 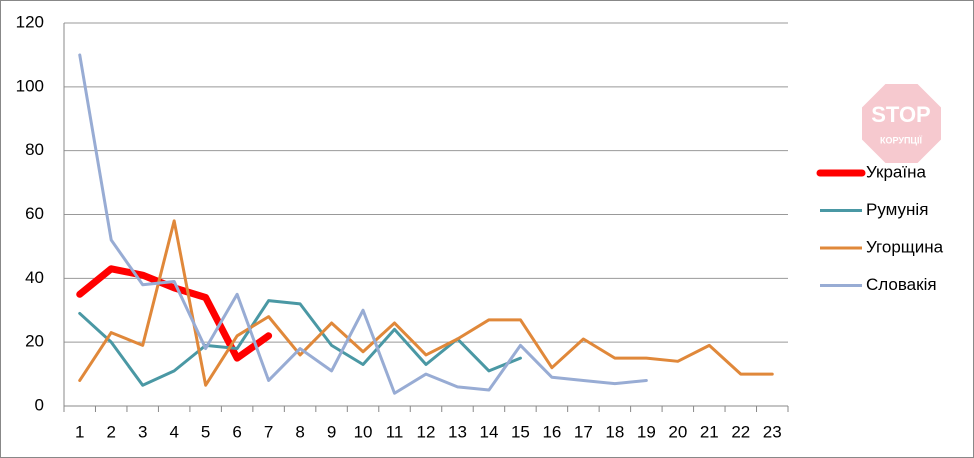 What do you see at coordinates (363, 431) in the screenshot?
I see `x-tick-label: 10` at bounding box center [363, 431].